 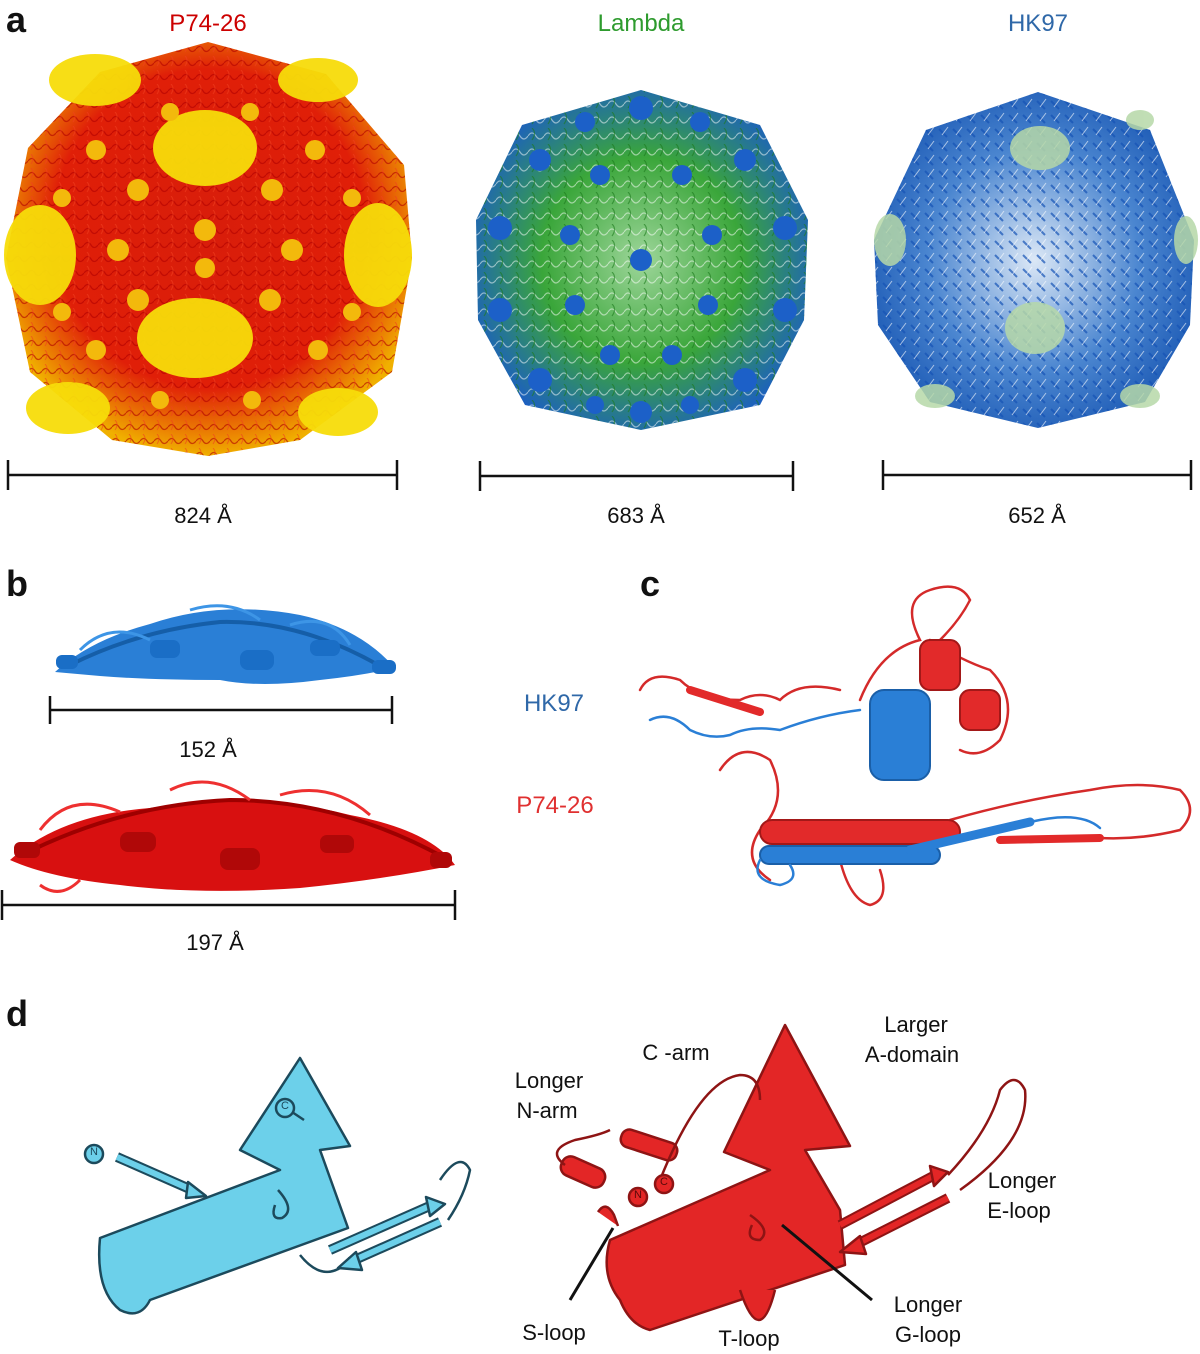 I want to click on capsid-title-lambda: Lambda, so click(x=641, y=23).